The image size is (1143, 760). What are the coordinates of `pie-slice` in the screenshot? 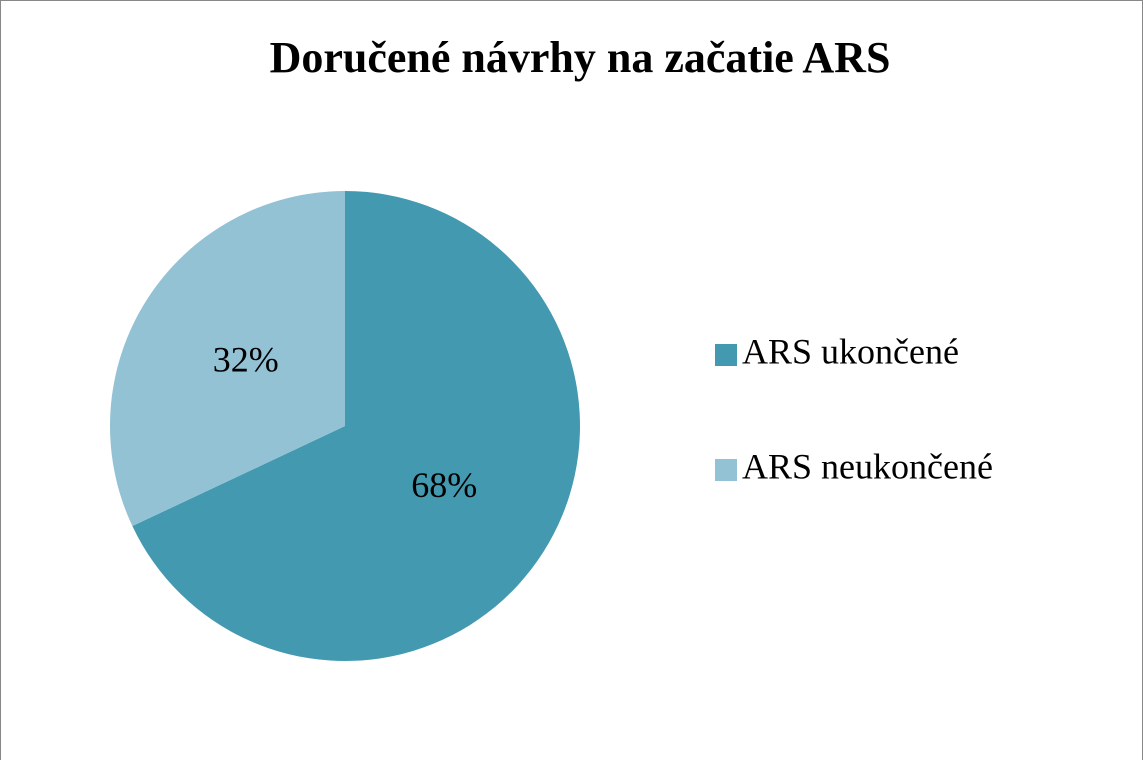 It's located at (227, 359).